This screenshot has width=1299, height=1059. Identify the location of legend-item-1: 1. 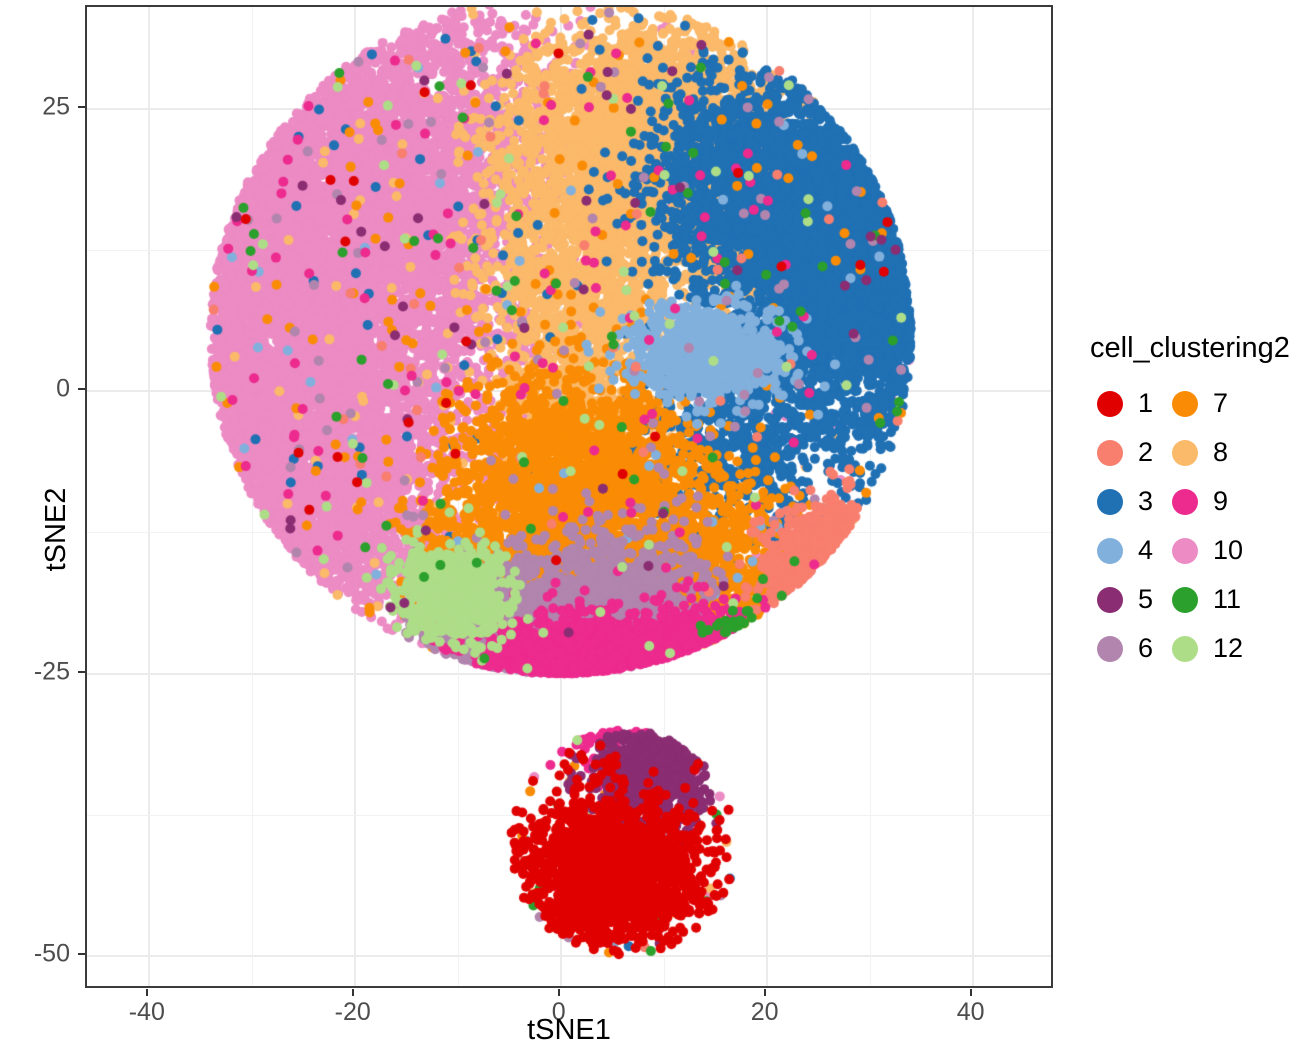
(1121, 403).